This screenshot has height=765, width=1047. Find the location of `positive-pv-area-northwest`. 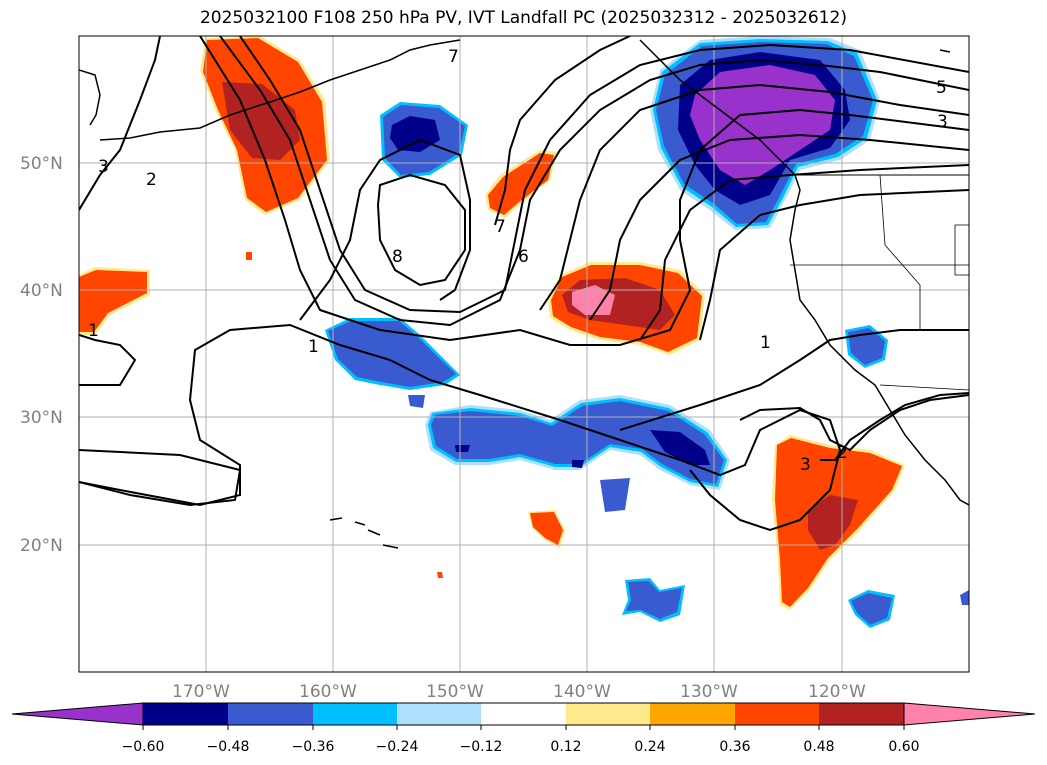

positive-pv-area-northwest is located at coordinates (265, 125).